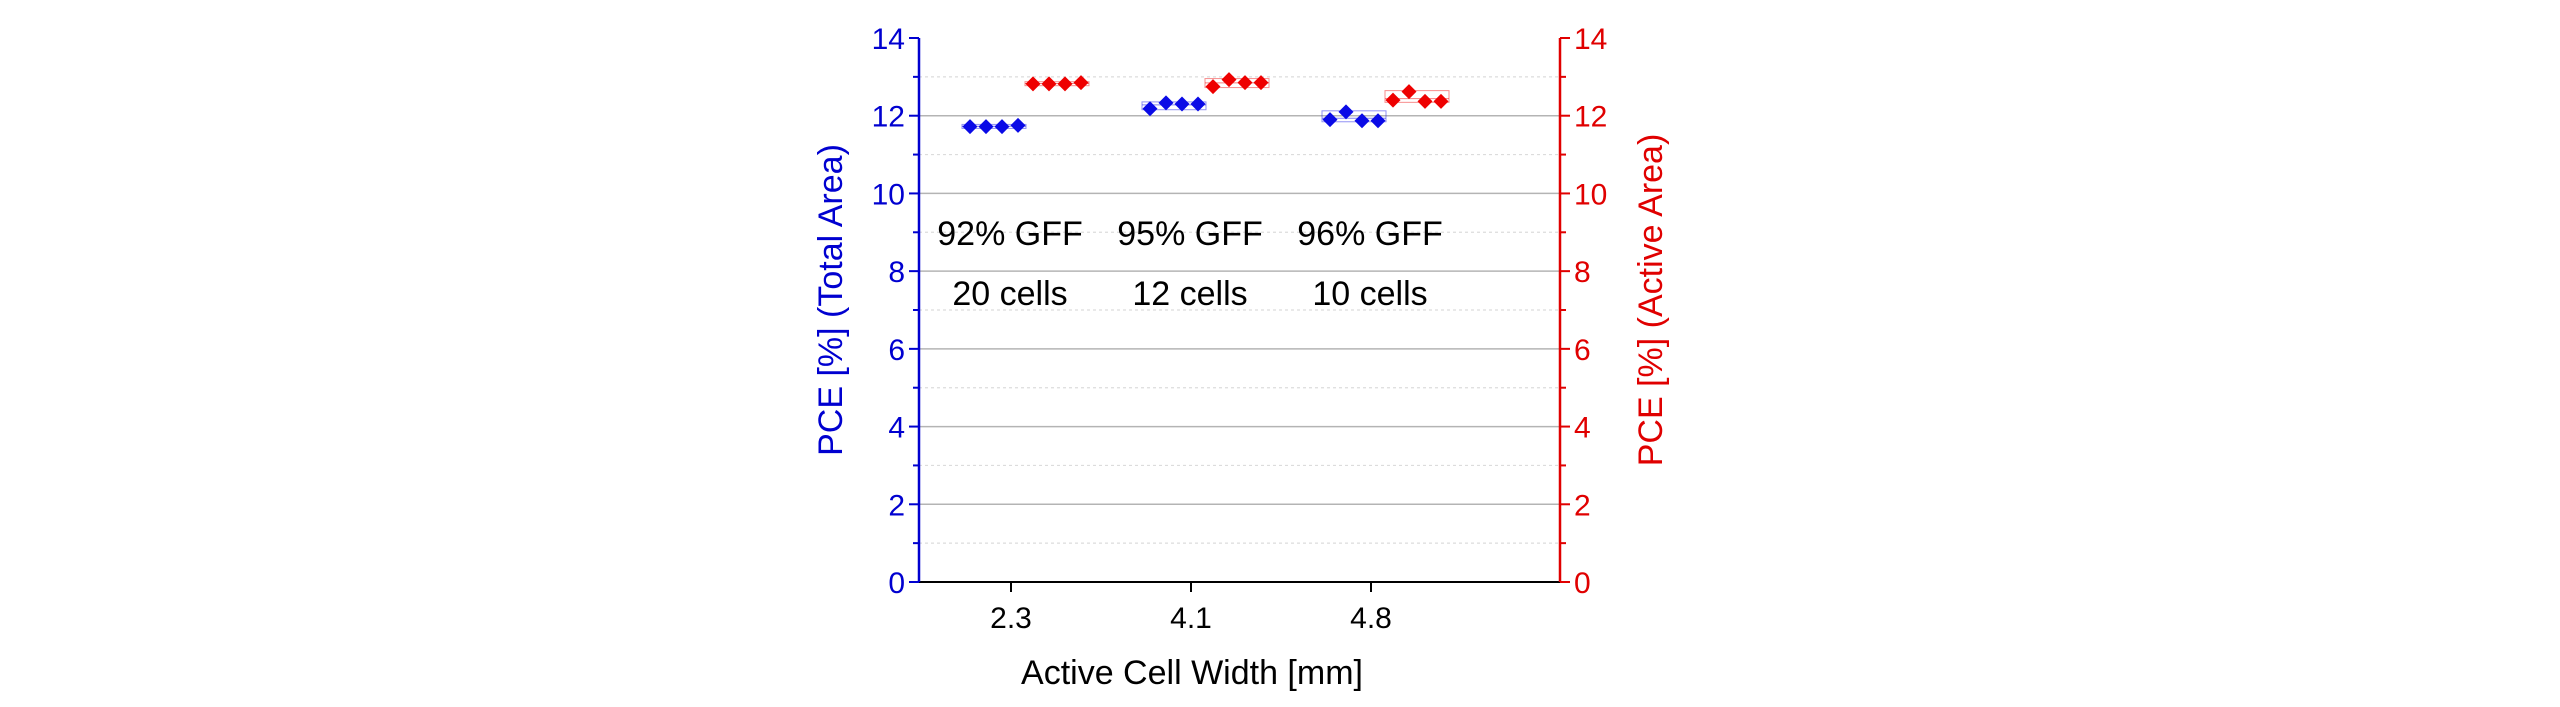 The width and height of the screenshot is (2560, 707). Describe the element at coordinates (1590, 39) in the screenshot. I see `y-tick-label-right: 14` at that location.